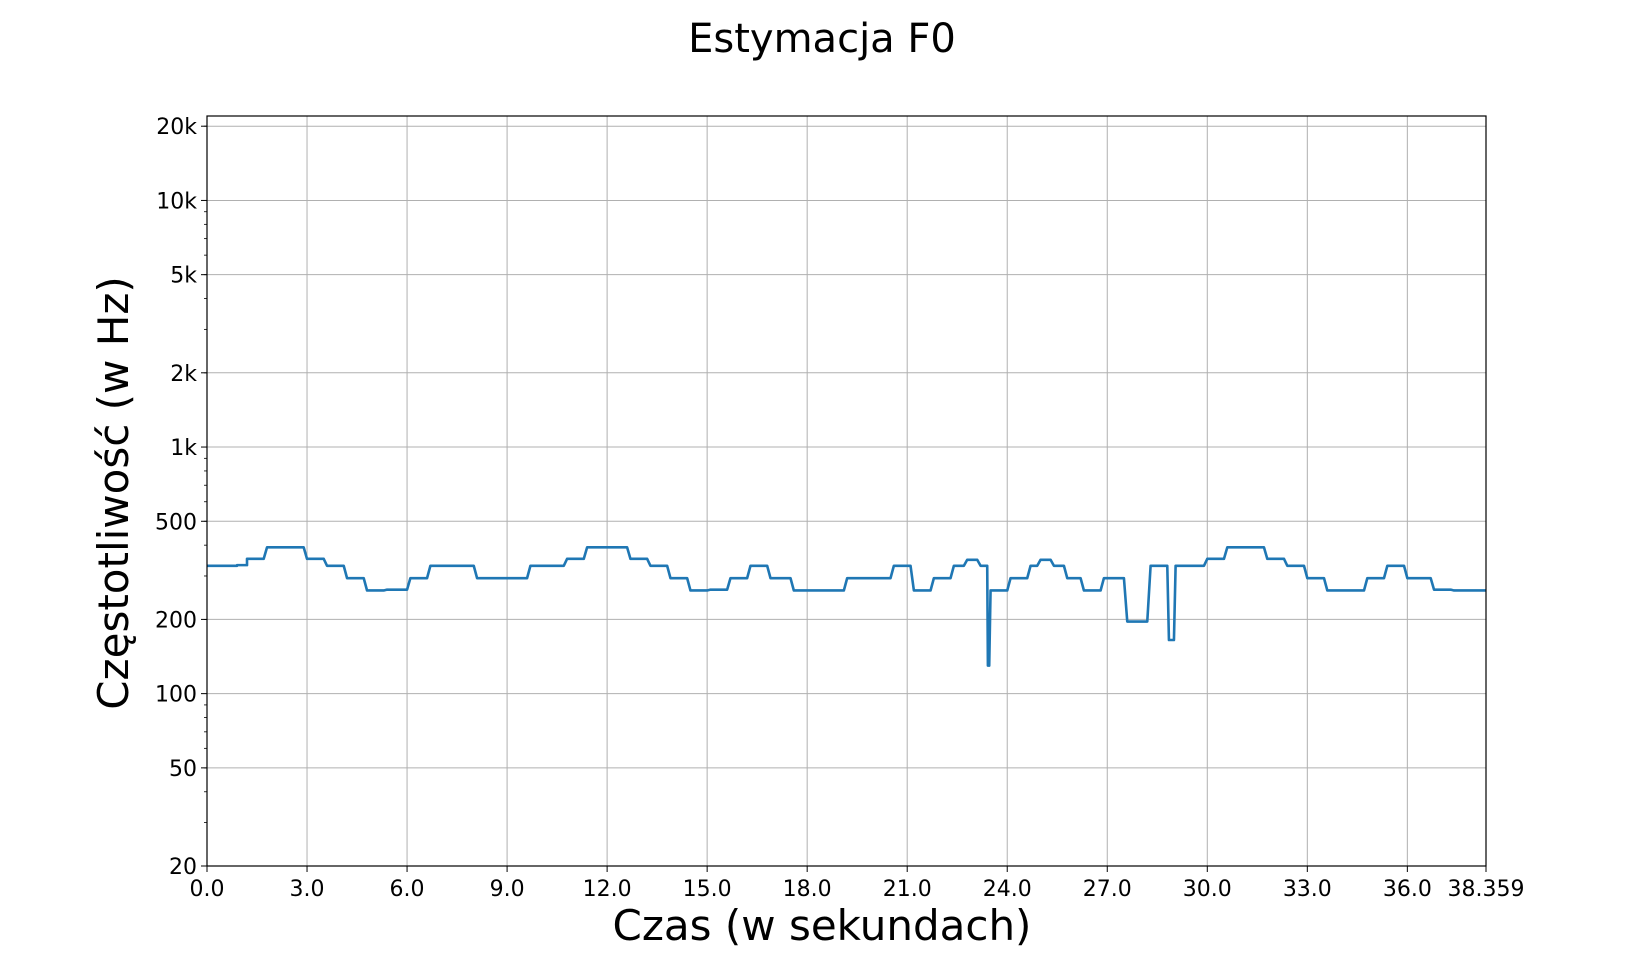 The width and height of the screenshot is (1645, 973). Describe the element at coordinates (1407, 889) in the screenshot. I see `x-tick-label: 36.0` at that location.